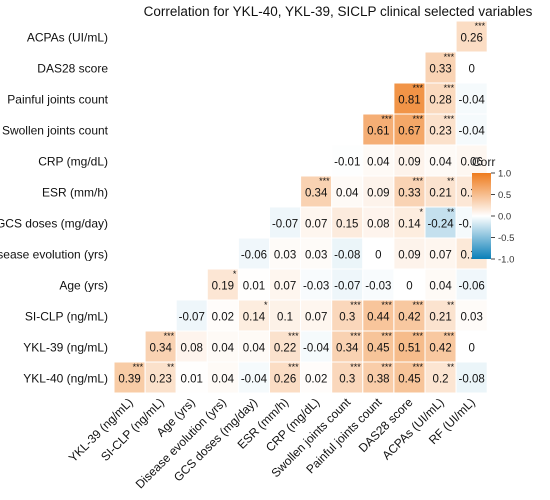 Image resolution: width=550 pixels, height=500 pixels. I want to click on heatmap-cell: 0.51 ***, so click(409, 346).